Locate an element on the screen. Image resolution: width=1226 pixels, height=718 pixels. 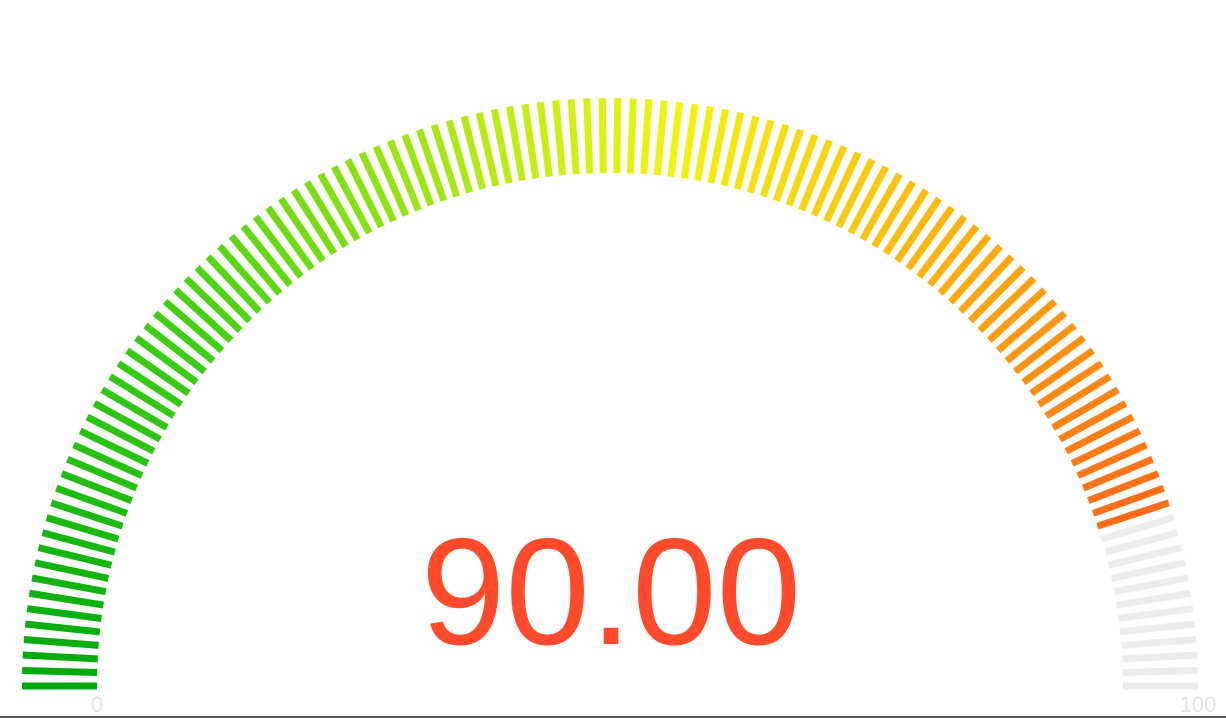
gauge-max-label: 100 is located at coordinates (1198, 704).